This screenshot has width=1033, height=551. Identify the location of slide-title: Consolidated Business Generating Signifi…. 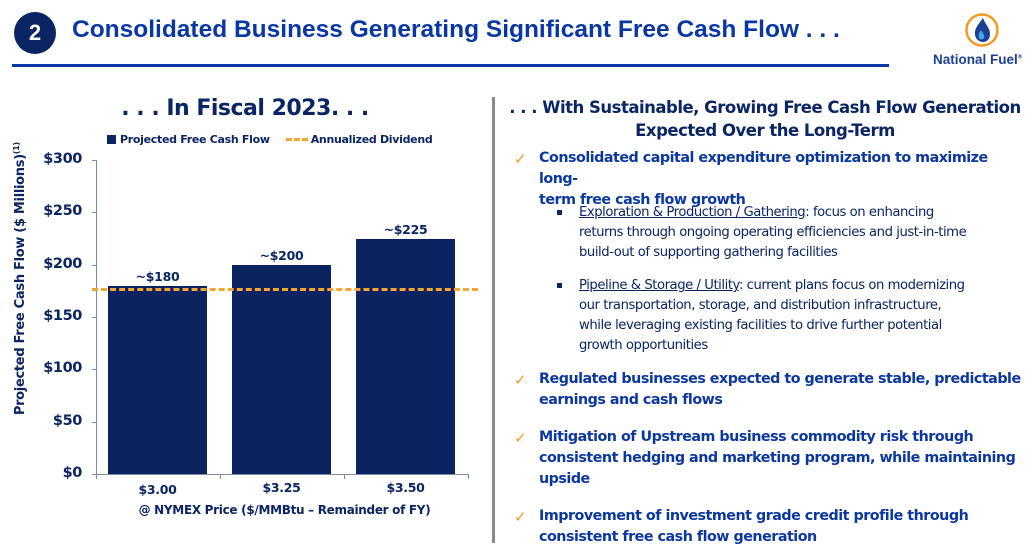
(456, 29).